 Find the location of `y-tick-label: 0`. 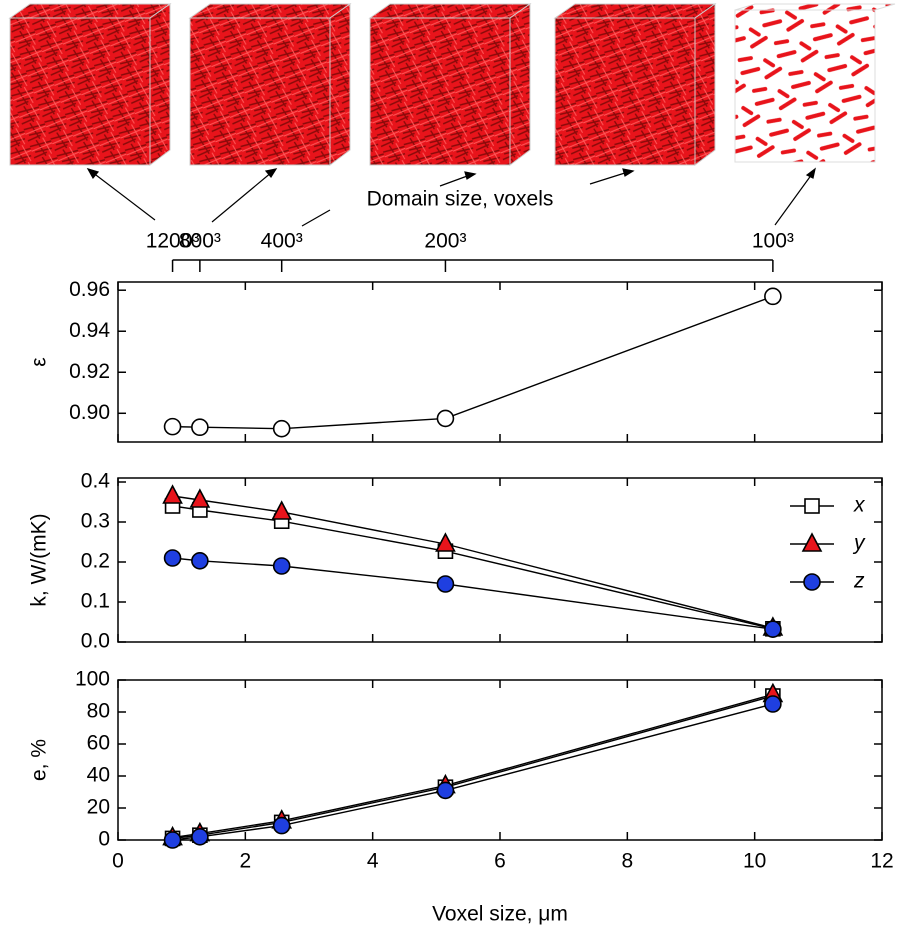

y-tick-label: 0 is located at coordinates (104, 839).